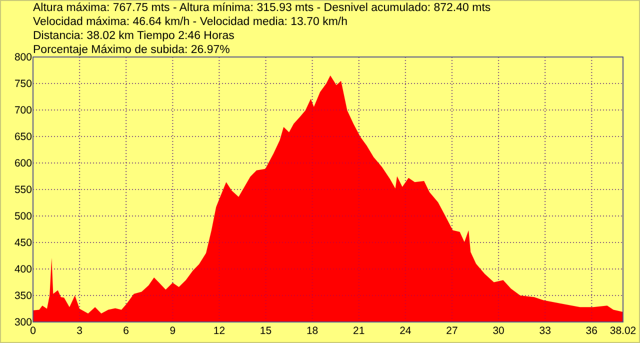 The image size is (640, 343). I want to click on x-tick-label: 3, so click(79, 331).